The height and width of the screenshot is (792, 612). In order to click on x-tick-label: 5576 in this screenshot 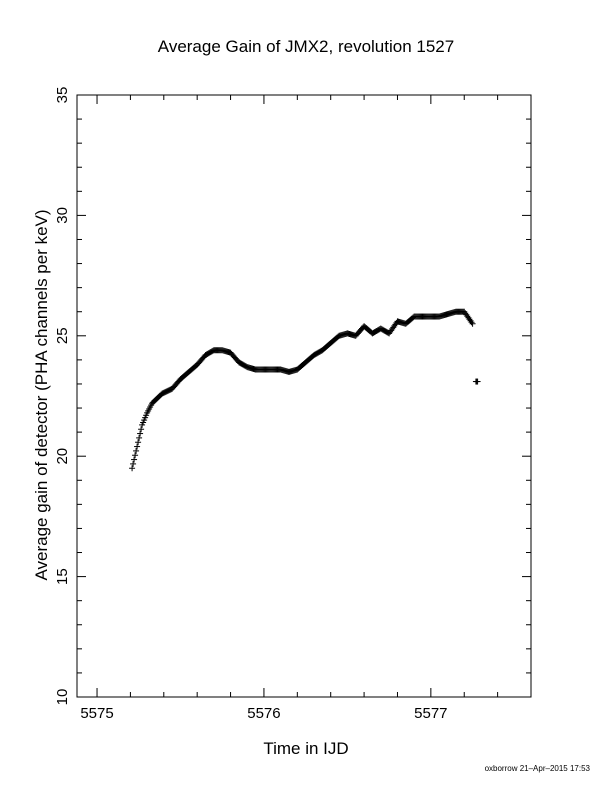, I will do `click(263, 713)`.